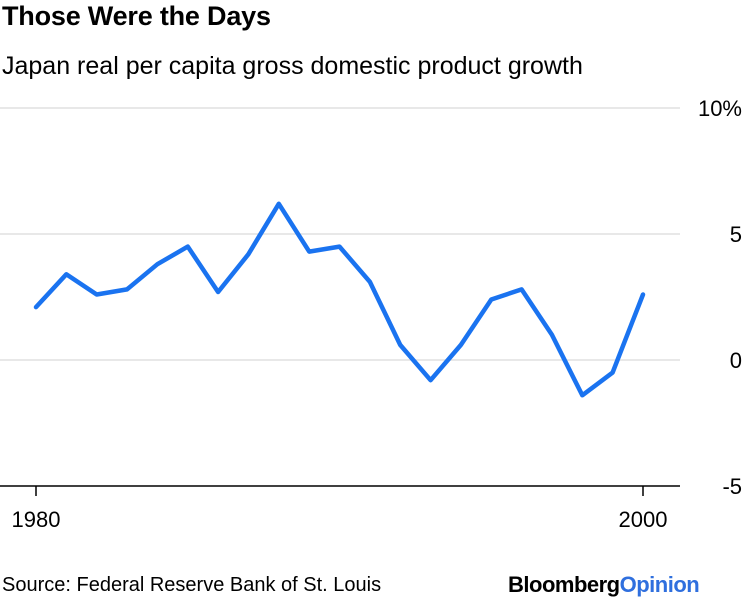 The width and height of the screenshot is (750, 604). Describe the element at coordinates (564, 584) in the screenshot. I see `brand-name: Bloomberg` at that location.